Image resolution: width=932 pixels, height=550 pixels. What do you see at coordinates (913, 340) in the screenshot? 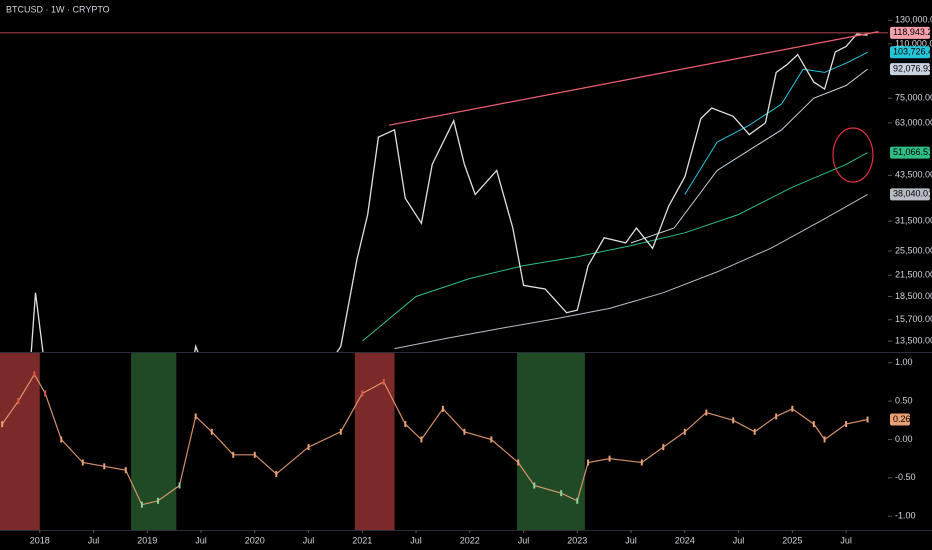
I see `y-tick-label: 13,500.00` at bounding box center [913, 340].